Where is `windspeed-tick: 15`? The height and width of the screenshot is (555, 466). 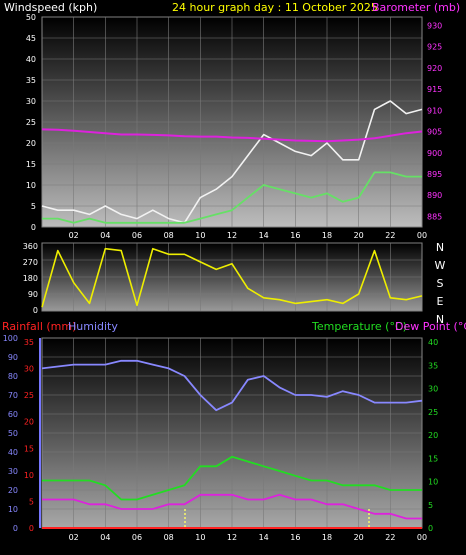 windspeed-tick: 15 is located at coordinates (31, 164).